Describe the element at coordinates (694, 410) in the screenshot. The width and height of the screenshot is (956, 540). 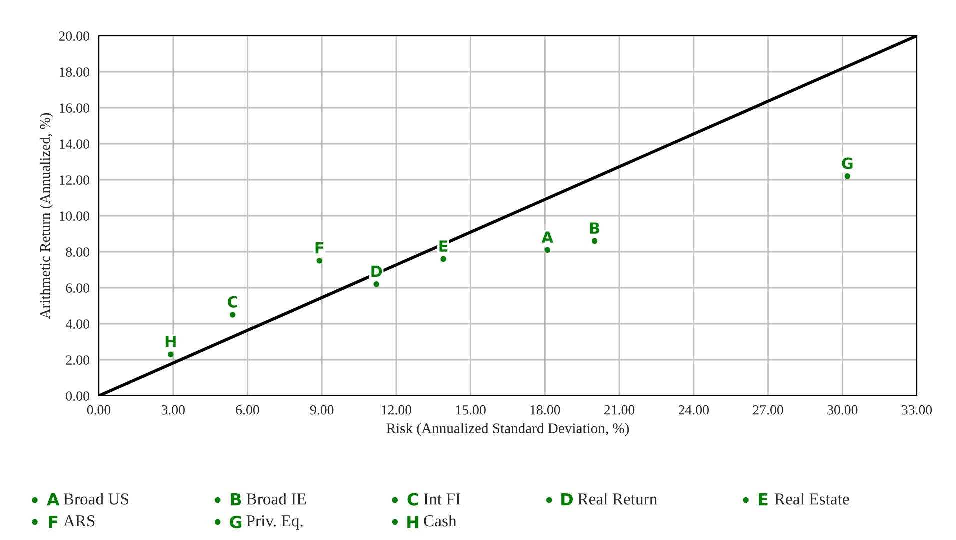
I see `x-tick-label: 24.00` at that location.